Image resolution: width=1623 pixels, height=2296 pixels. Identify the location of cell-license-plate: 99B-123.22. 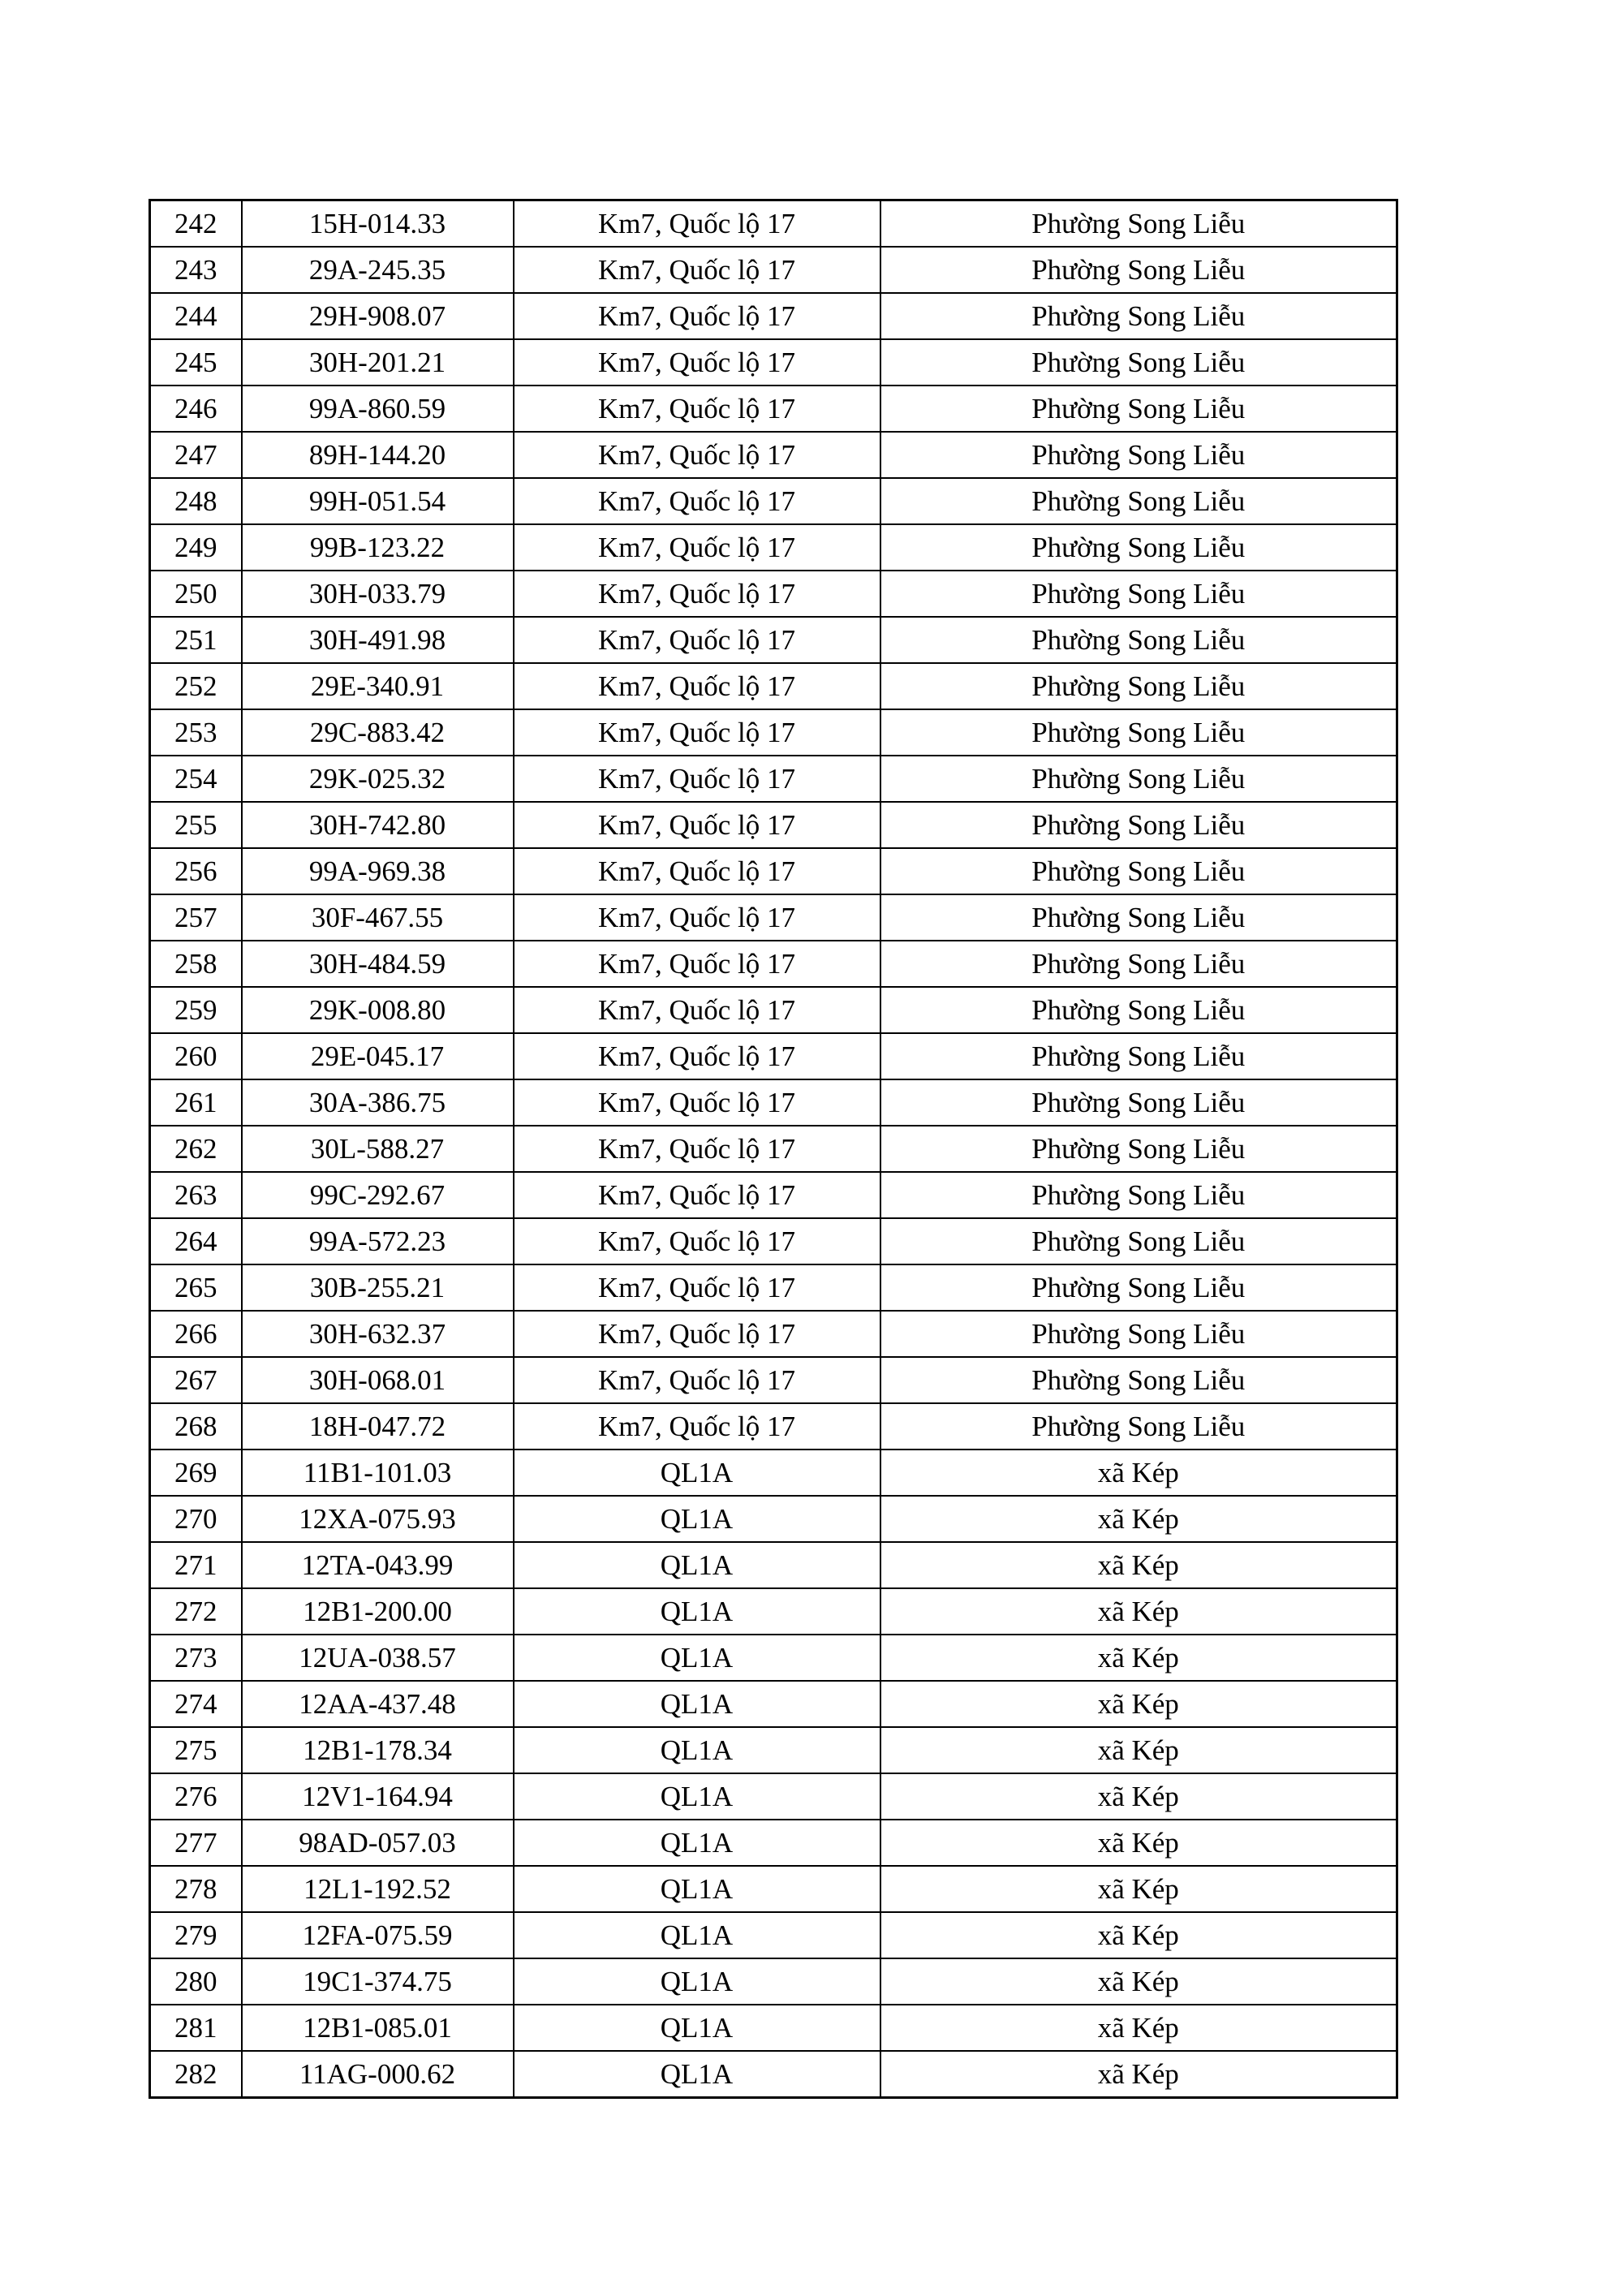
(377, 547).